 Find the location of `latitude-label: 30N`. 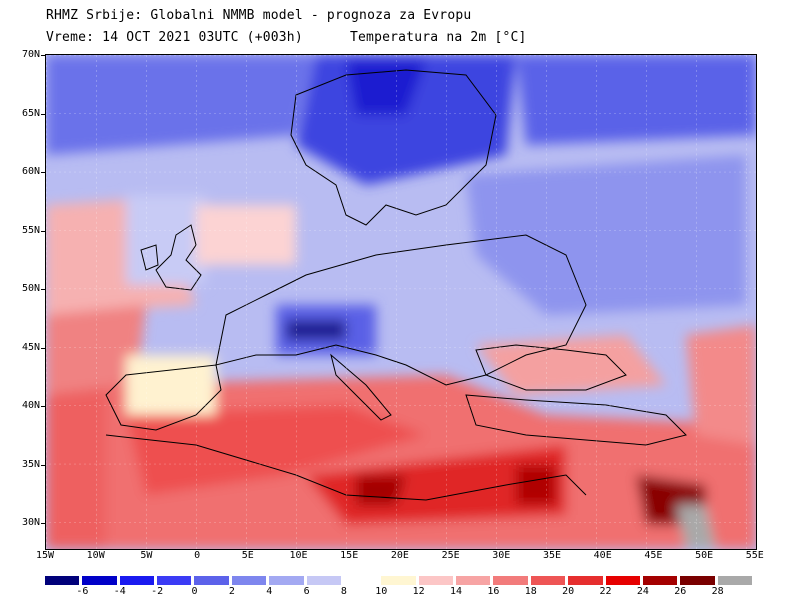

latitude-label: 30N is located at coordinates (30, 522).